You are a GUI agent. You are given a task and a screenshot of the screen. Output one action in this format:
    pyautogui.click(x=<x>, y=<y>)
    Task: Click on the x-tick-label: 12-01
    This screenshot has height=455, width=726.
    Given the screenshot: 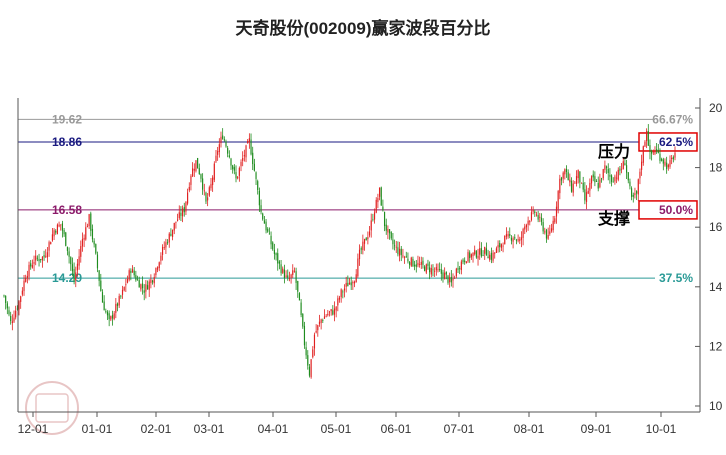 What is the action you would take?
    pyautogui.click(x=33, y=429)
    